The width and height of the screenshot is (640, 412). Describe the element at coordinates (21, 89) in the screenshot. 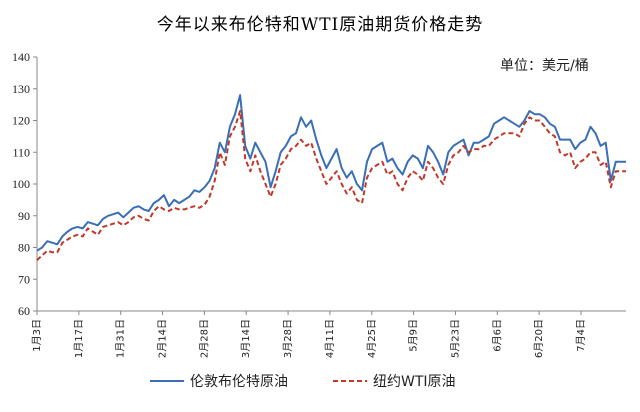

I see `y-tick-label: 130` at that location.